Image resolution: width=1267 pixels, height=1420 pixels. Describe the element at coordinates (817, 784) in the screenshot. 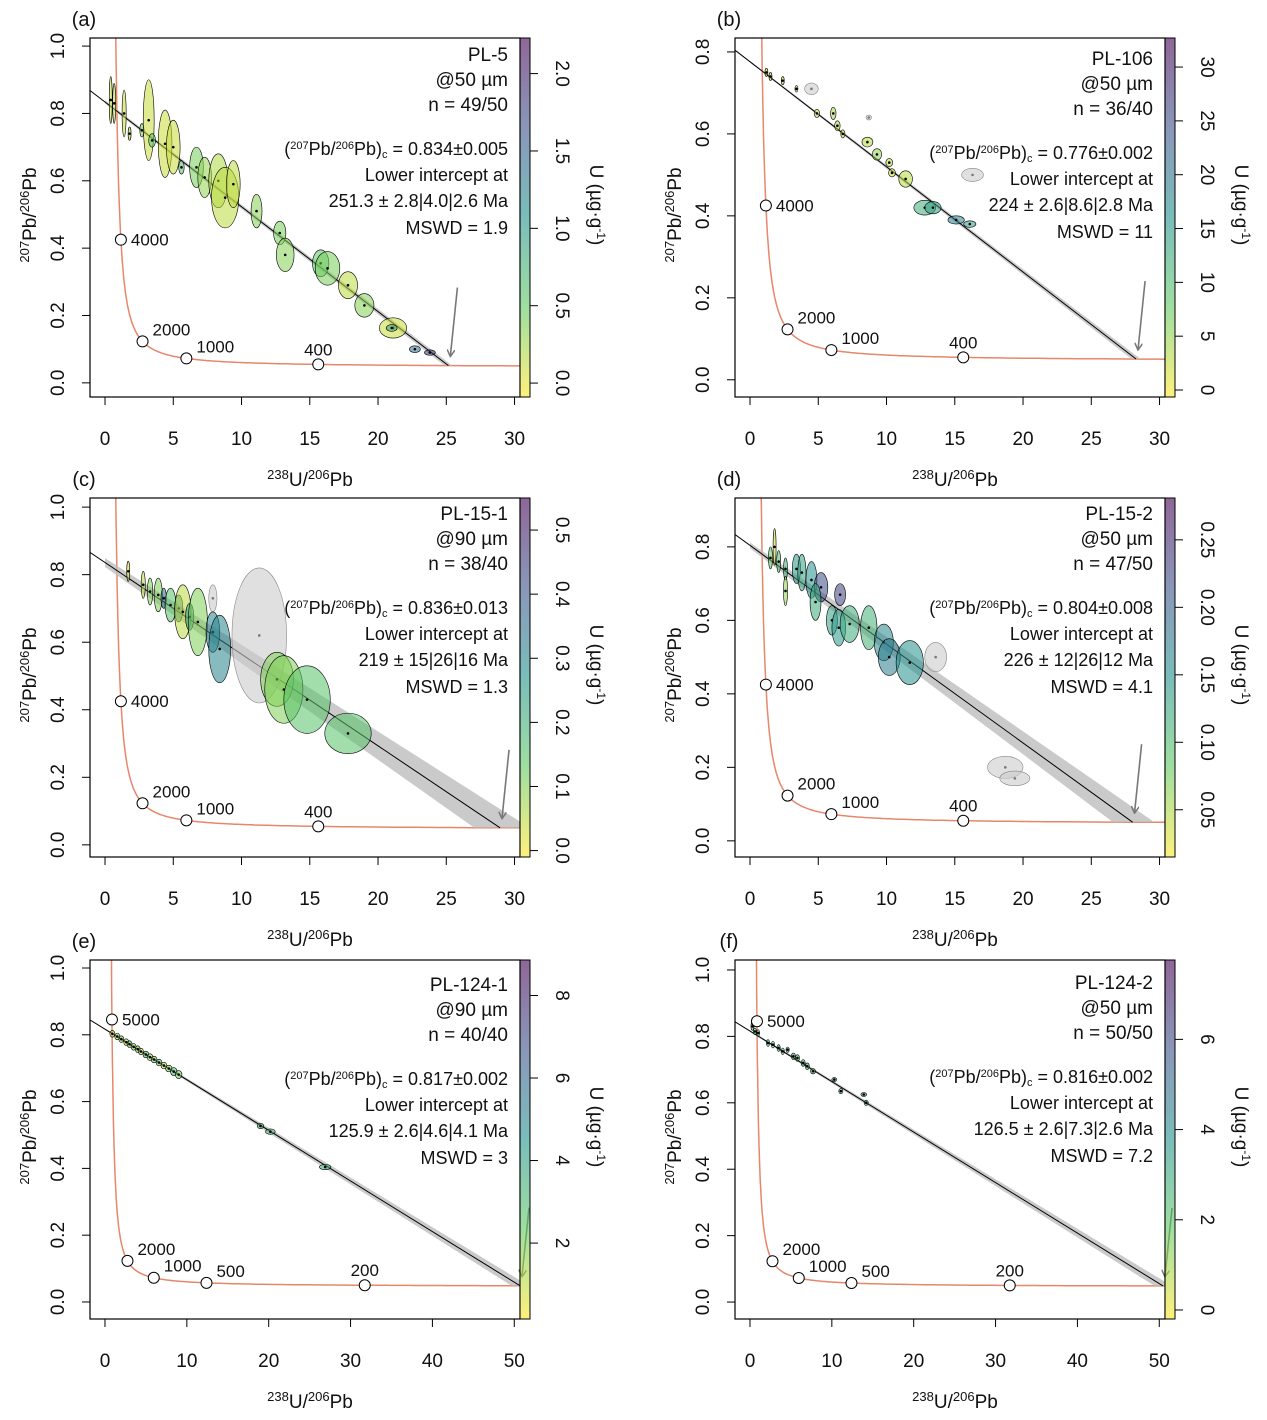

I see `concordia-age-label: 2000` at that location.